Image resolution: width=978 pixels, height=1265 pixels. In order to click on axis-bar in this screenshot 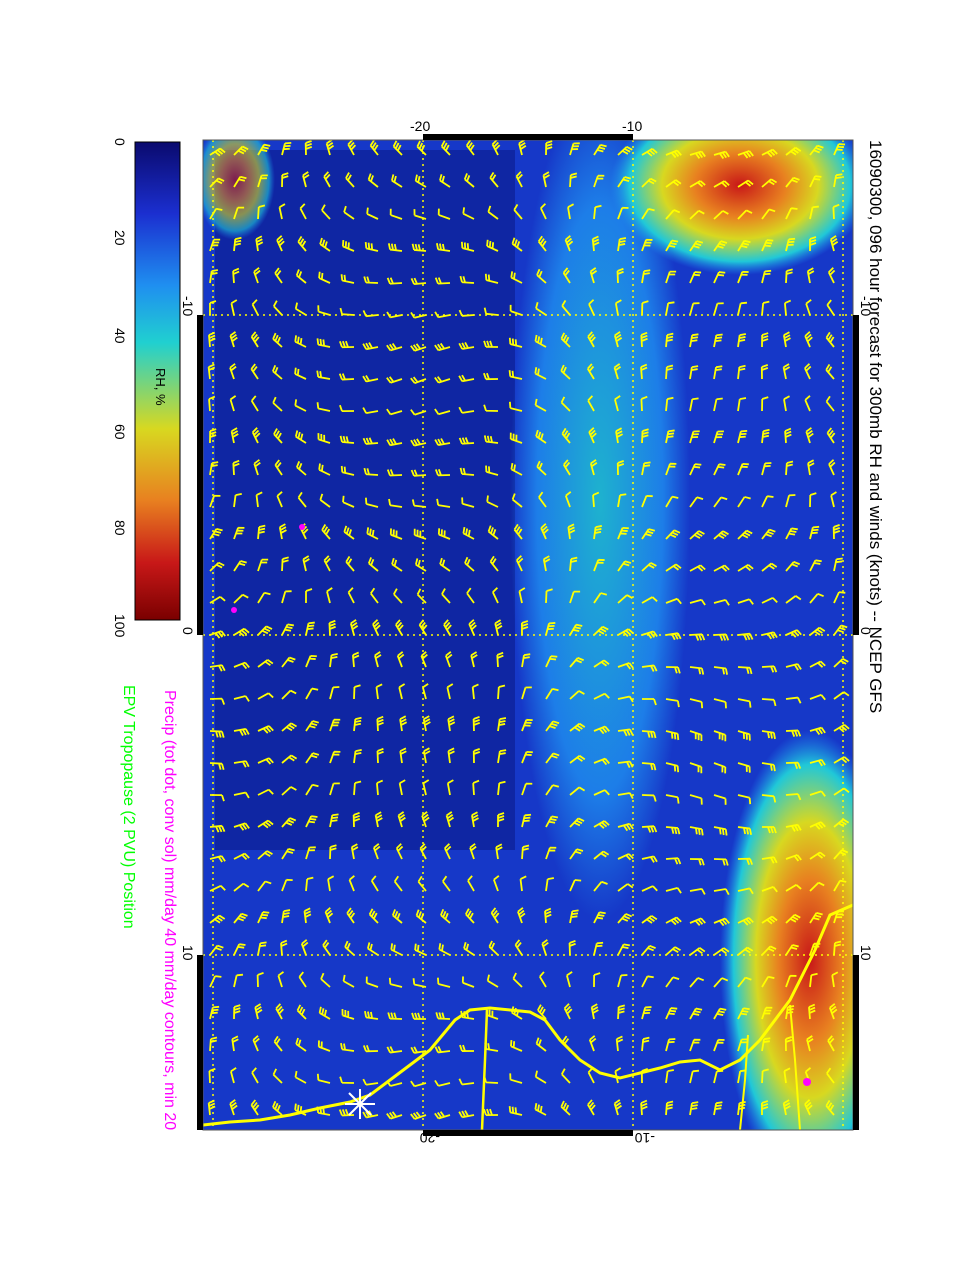, I will do `click(528, 1133)`.